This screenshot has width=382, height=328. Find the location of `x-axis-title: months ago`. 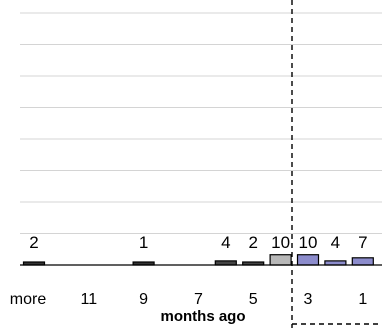

x-axis-title: months ago is located at coordinates (203, 316).